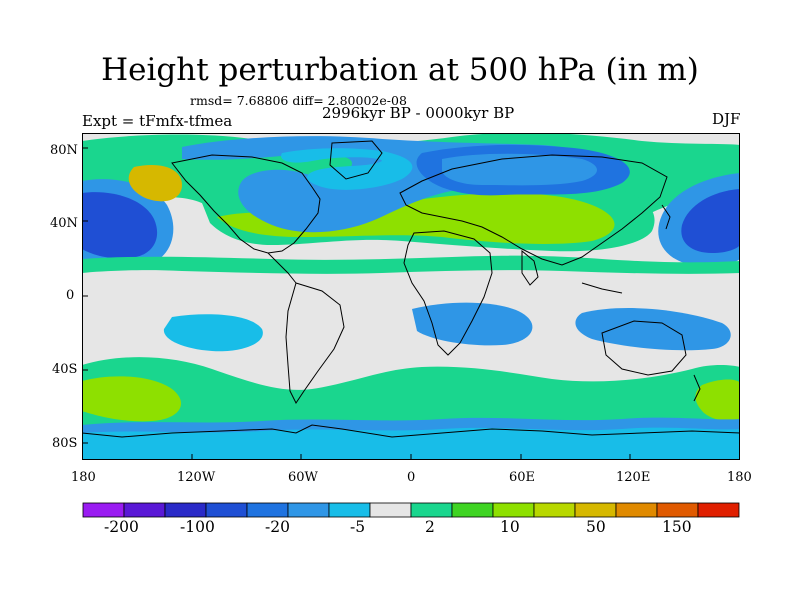 The height and width of the screenshot is (600, 800). Describe the element at coordinates (197, 527) in the screenshot. I see `colorbar-label-neg100: -100` at that location.